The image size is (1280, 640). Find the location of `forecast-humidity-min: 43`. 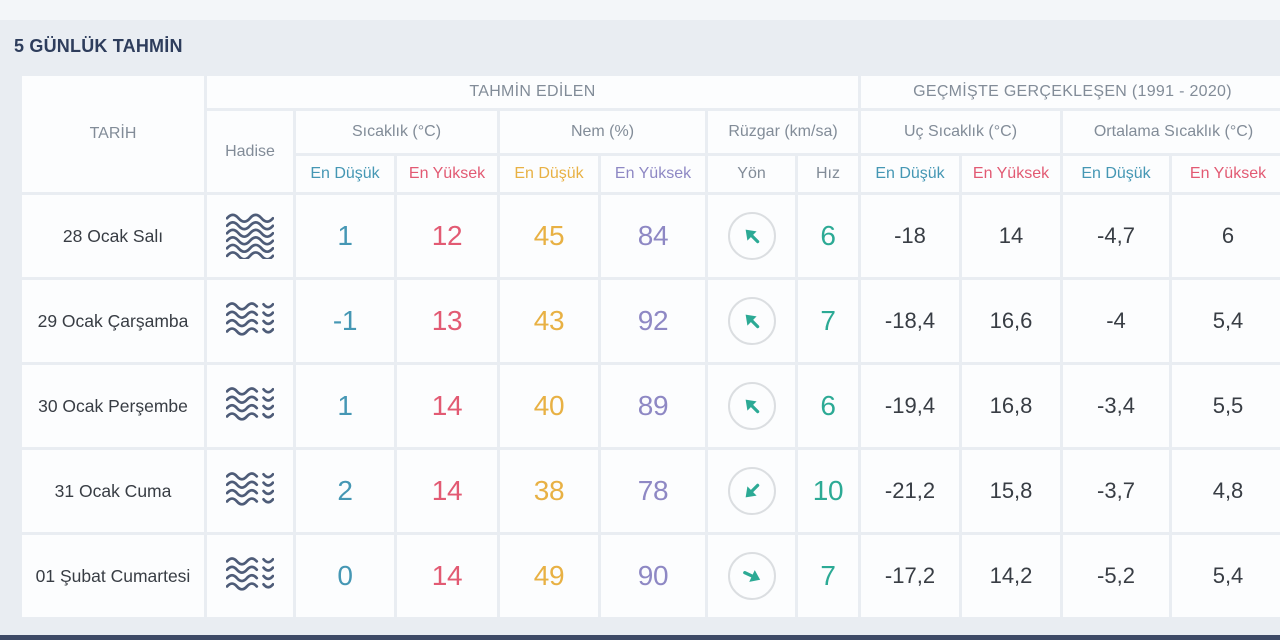

forecast-humidity-min: 43 is located at coordinates (549, 321).